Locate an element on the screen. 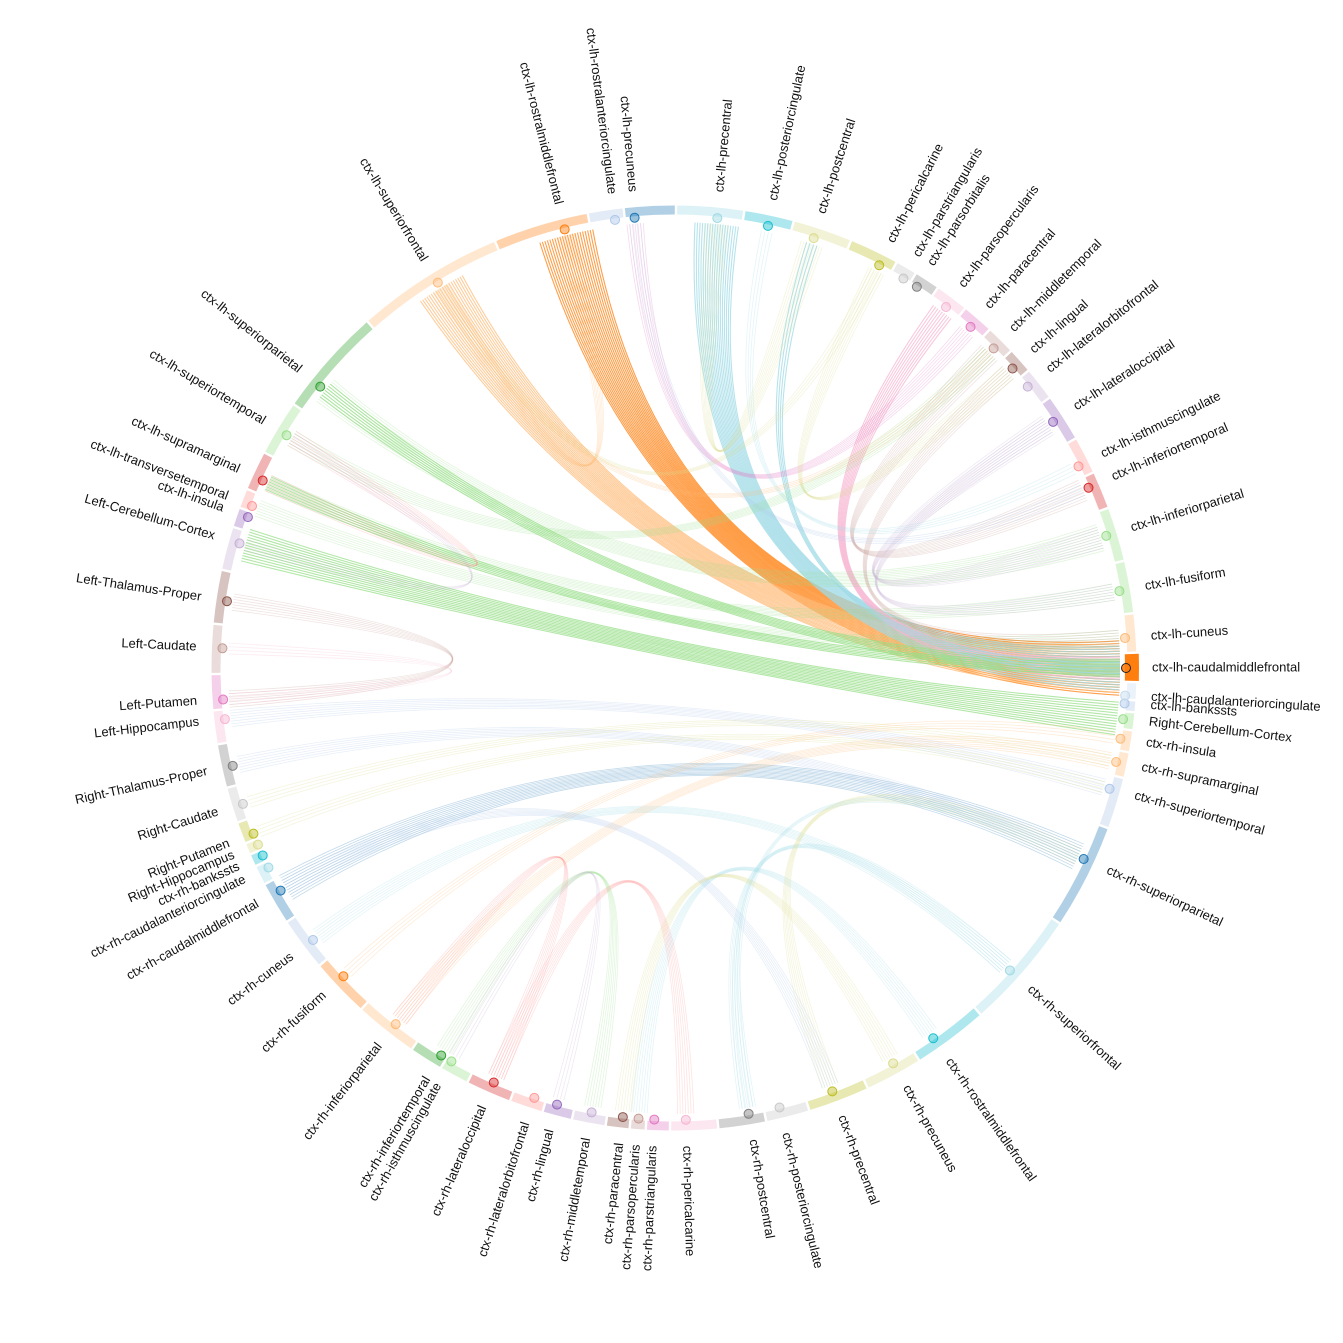 The height and width of the screenshot is (1343, 1343). node-marker-ctx-lh-postcentral is located at coordinates (813, 238).